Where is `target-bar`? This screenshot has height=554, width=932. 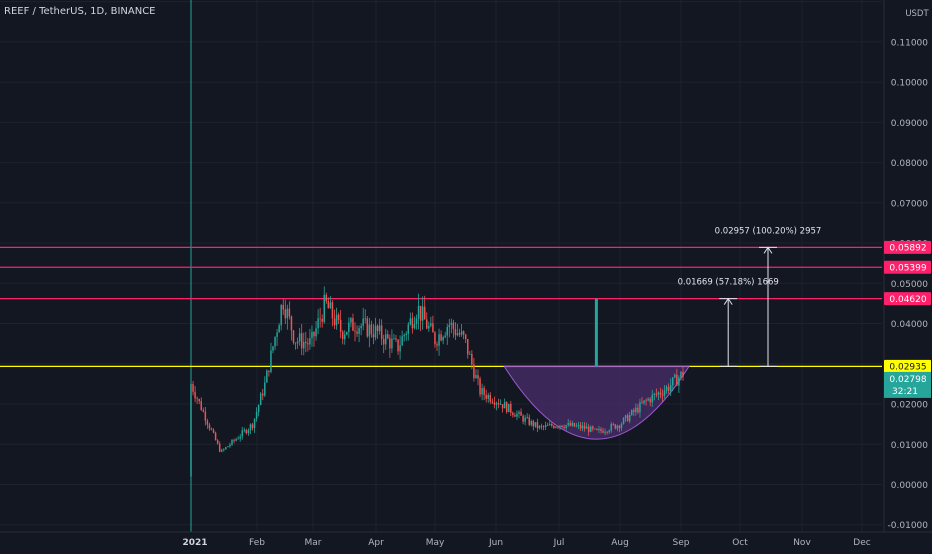 target-bar is located at coordinates (596, 332).